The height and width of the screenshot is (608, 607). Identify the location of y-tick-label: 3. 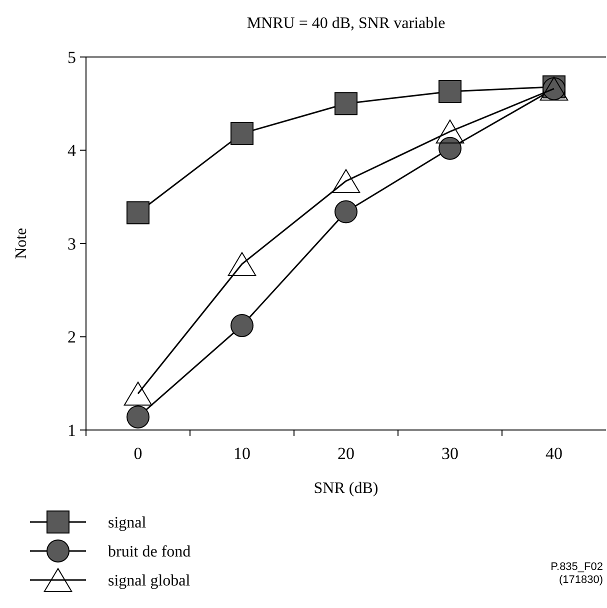
(72, 244).